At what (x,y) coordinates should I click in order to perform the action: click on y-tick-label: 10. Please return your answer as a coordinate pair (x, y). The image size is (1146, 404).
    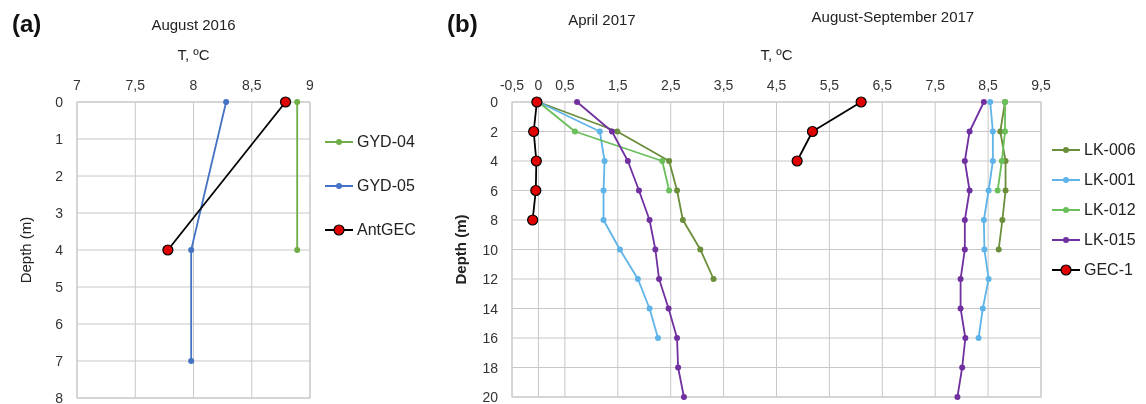
    Looking at the image, I should click on (490, 249).